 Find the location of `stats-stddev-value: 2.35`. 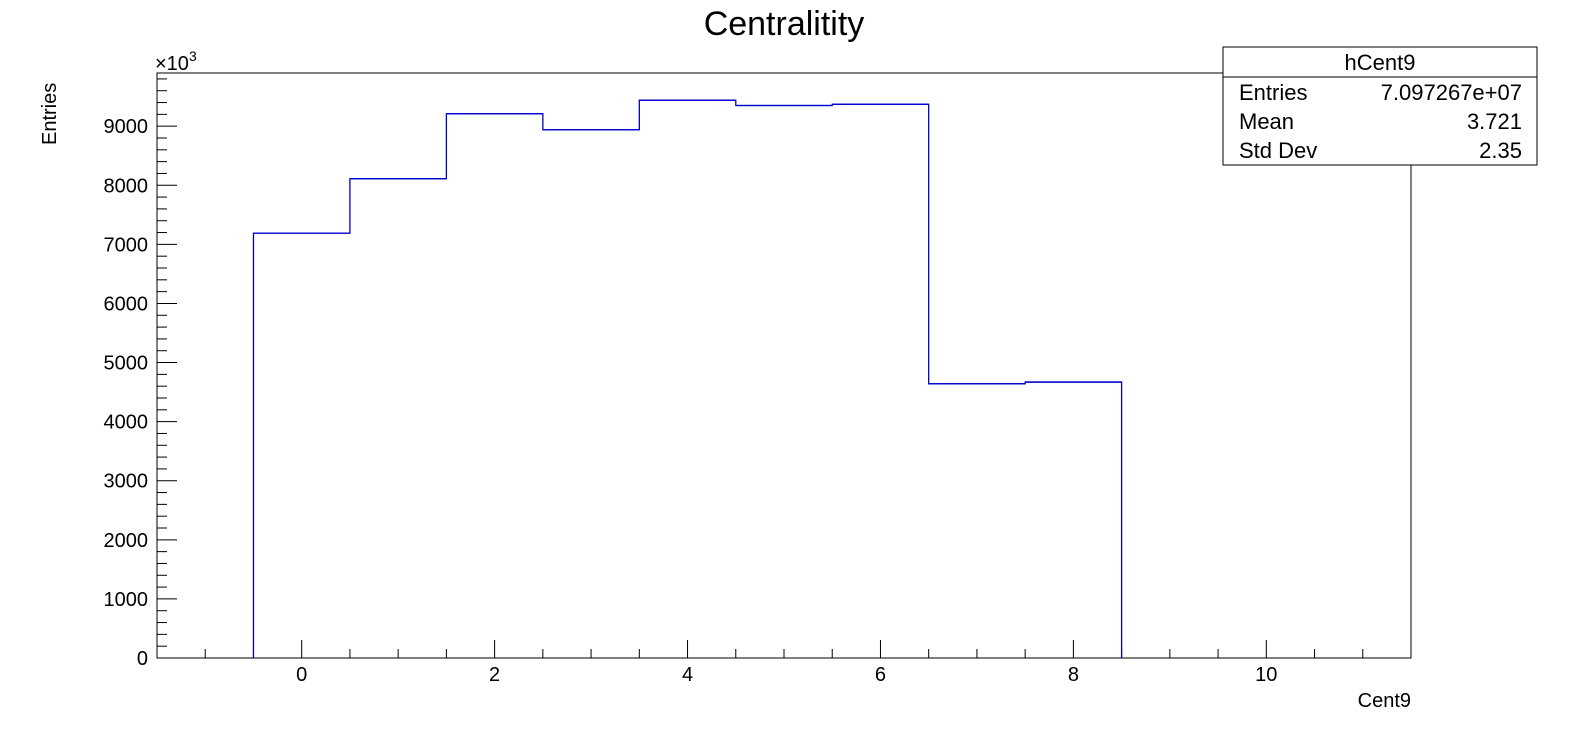

stats-stddev-value: 2.35 is located at coordinates (1500, 150).